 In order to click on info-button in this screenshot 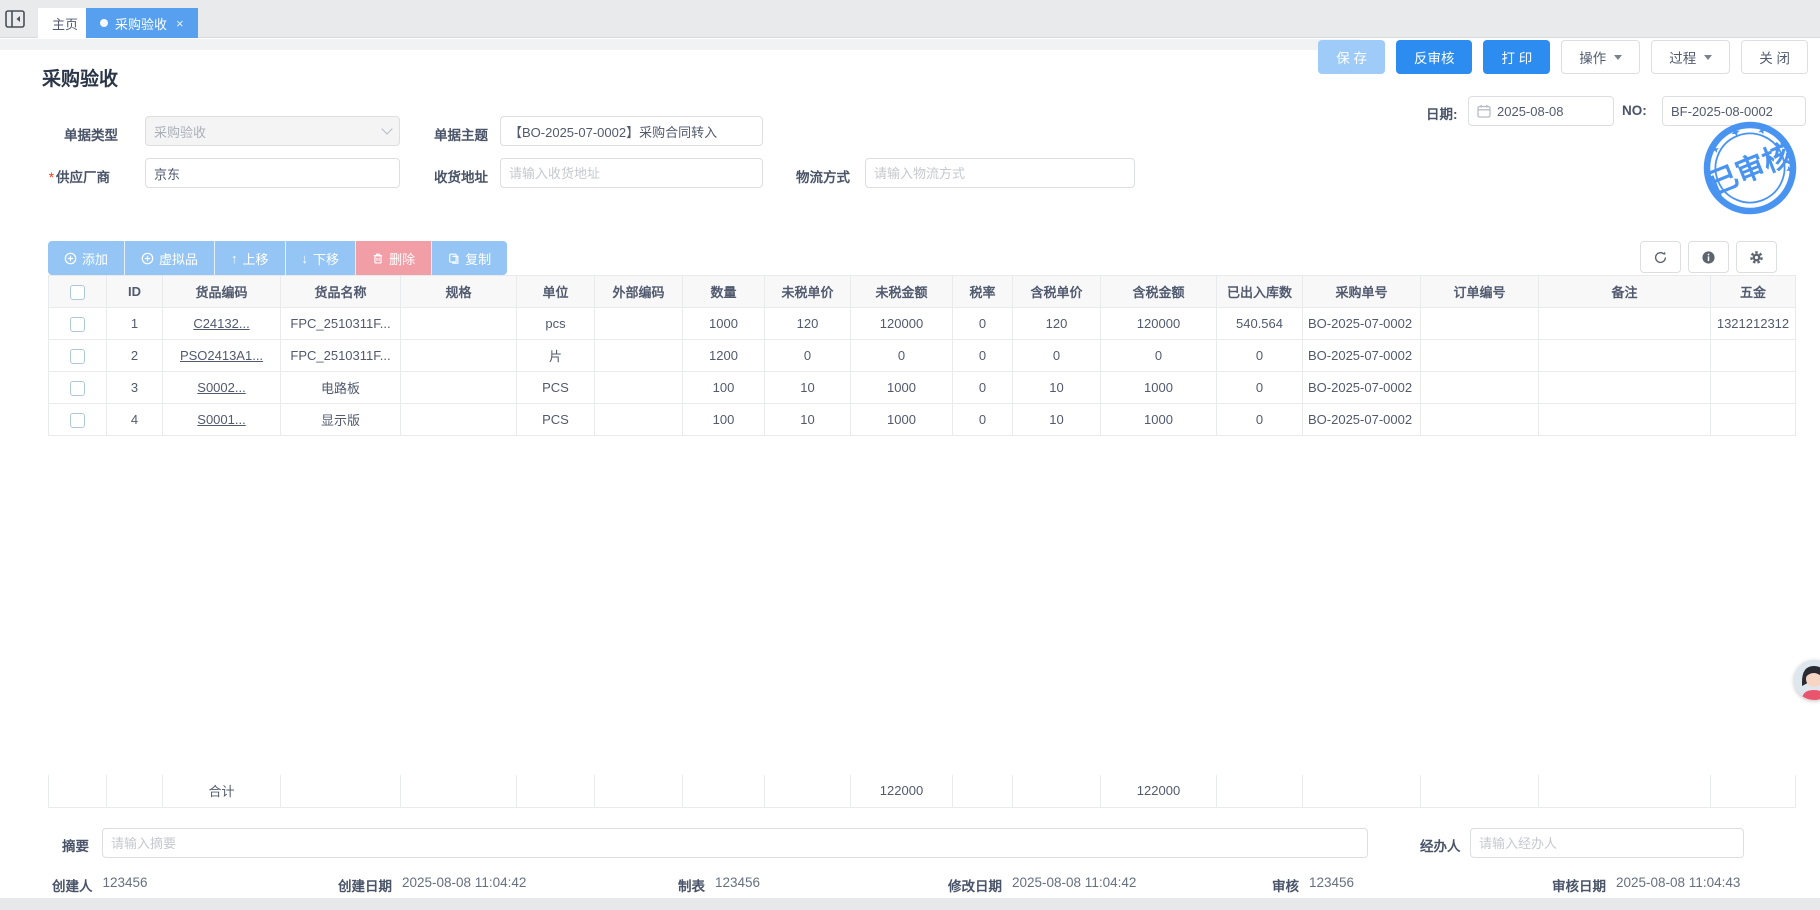, I will do `click(1708, 257)`.